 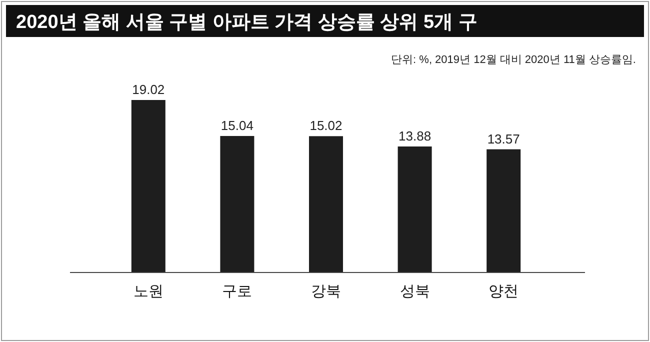 What do you see at coordinates (326, 126) in the screenshot?
I see `data-label: 15.02` at bounding box center [326, 126].